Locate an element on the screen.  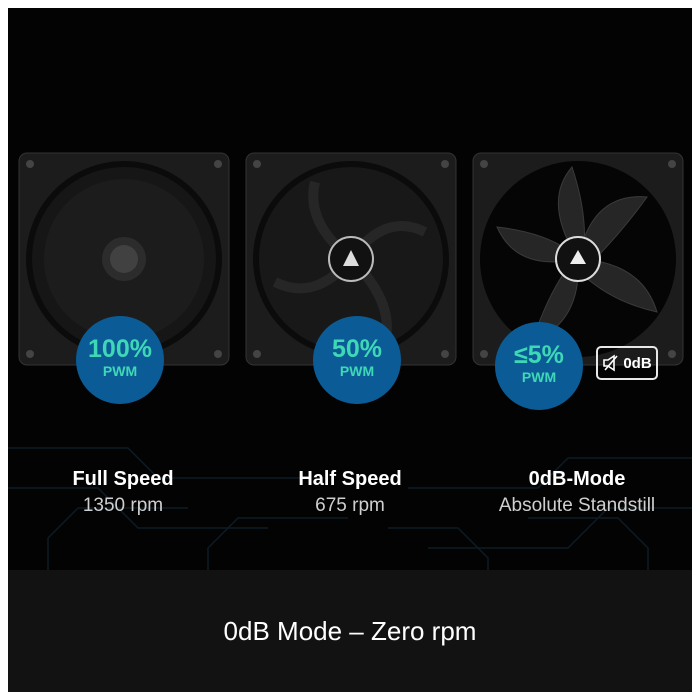
speaker-muted-icon is located at coordinates (610, 363).